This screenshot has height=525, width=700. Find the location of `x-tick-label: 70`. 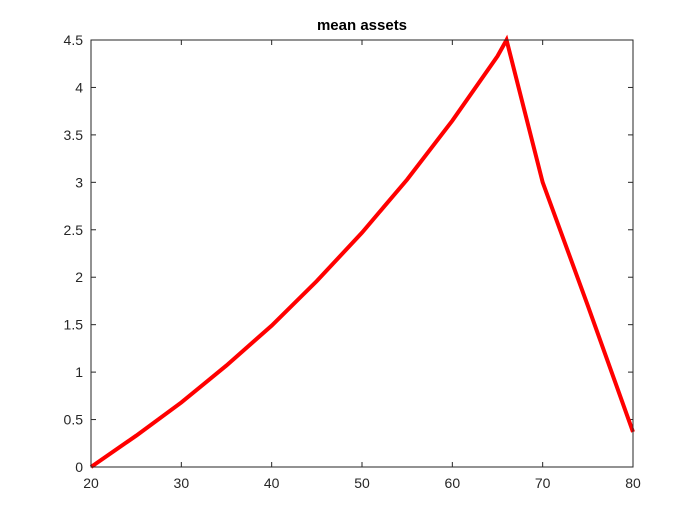

x-tick-label: 70 is located at coordinates (543, 483).